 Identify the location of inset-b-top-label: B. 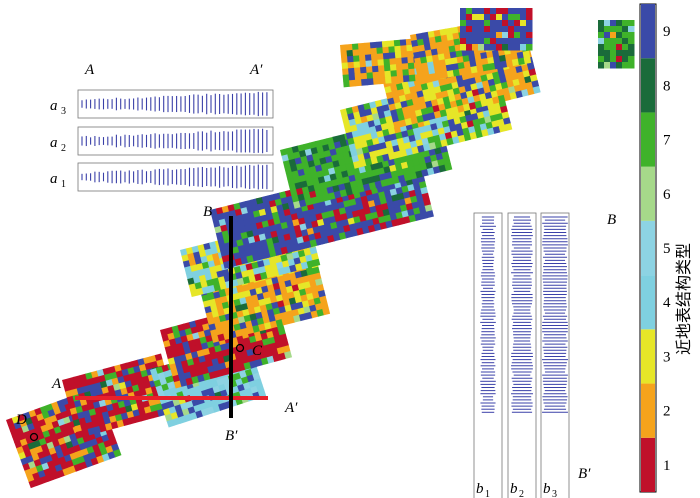
(611, 220).